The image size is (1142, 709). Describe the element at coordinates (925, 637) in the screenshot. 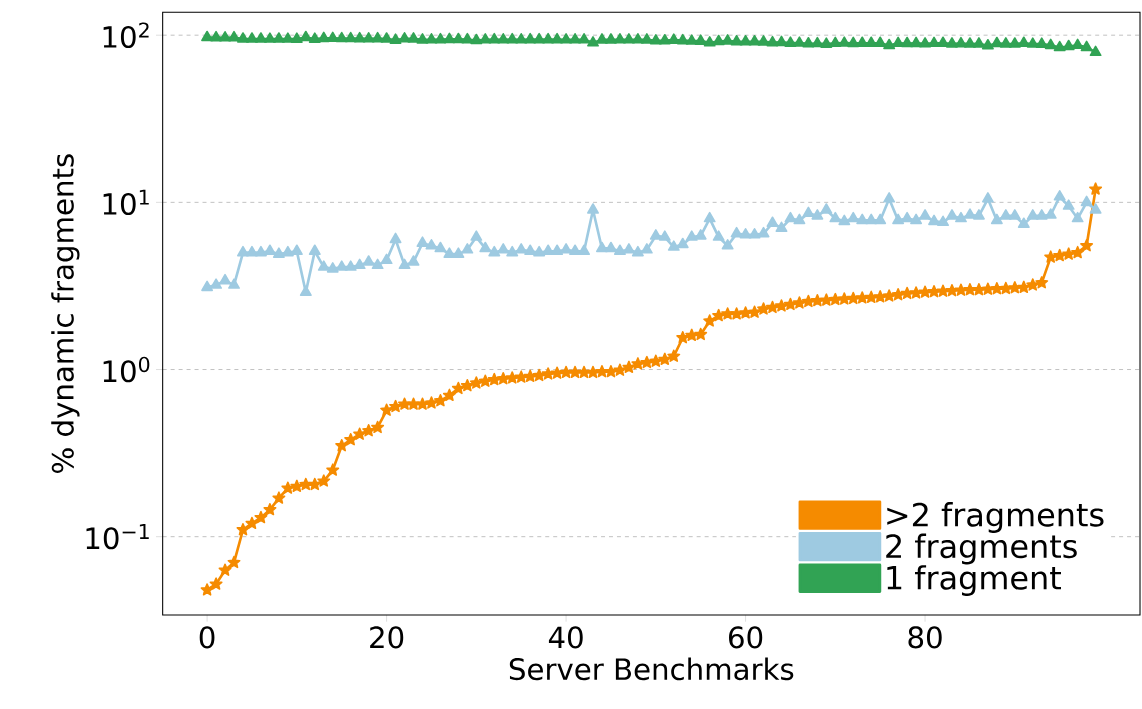

I see `x-tick-label: 80` at that location.